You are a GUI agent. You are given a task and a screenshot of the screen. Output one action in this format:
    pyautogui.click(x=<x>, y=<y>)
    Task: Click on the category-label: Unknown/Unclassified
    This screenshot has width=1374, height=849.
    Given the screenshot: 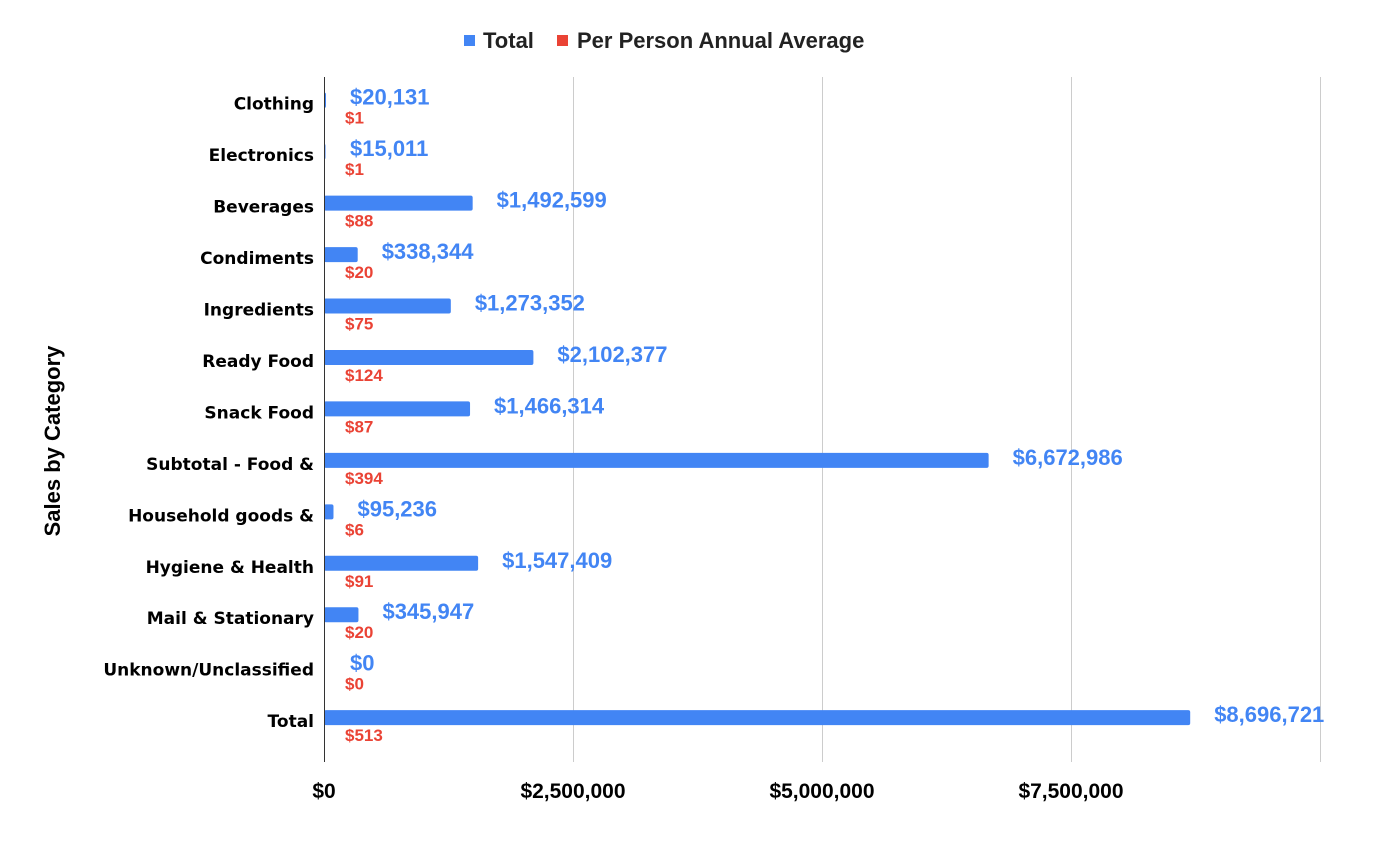 What is the action you would take?
    pyautogui.click(x=208, y=671)
    